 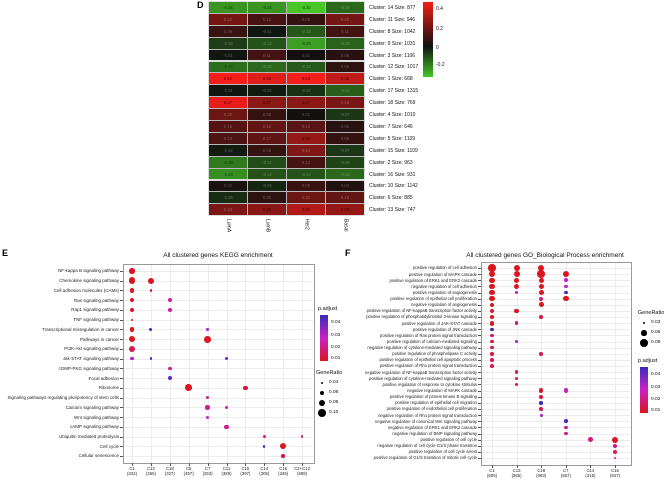 I want to click on heatmap-cell: 0.52, so click(x=228, y=79).